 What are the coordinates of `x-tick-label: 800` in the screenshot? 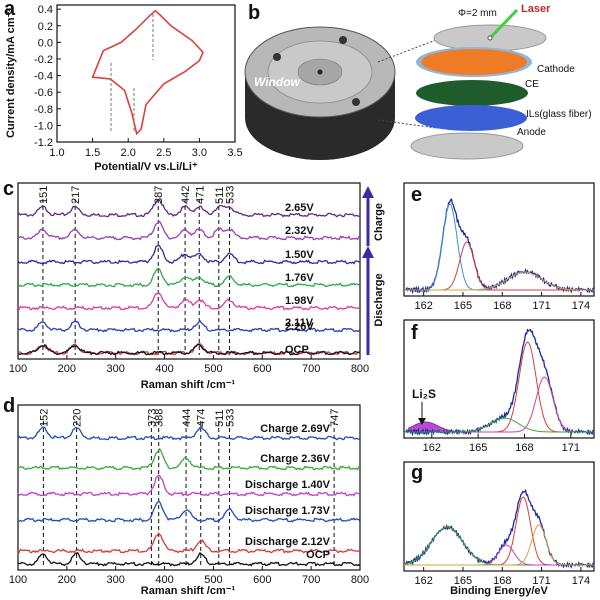 It's located at (360, 369).